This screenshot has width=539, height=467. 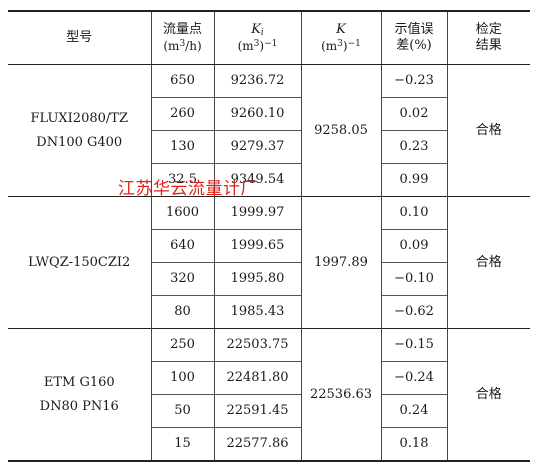 What do you see at coordinates (182, 444) in the screenshot?
I see `flow-cell: 15` at bounding box center [182, 444].